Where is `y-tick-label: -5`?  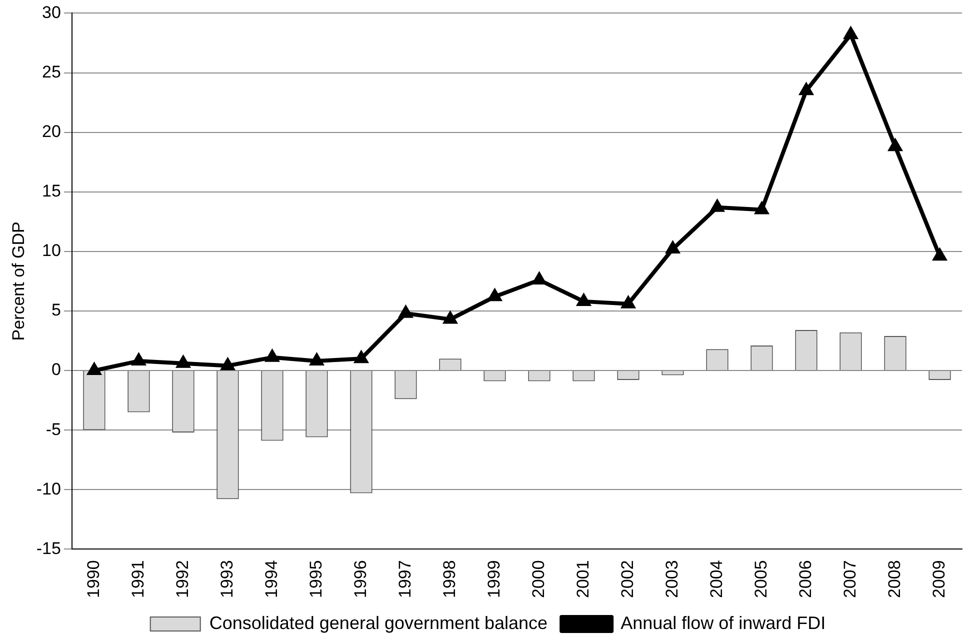 y-tick-label: -5 is located at coordinates (53, 429).